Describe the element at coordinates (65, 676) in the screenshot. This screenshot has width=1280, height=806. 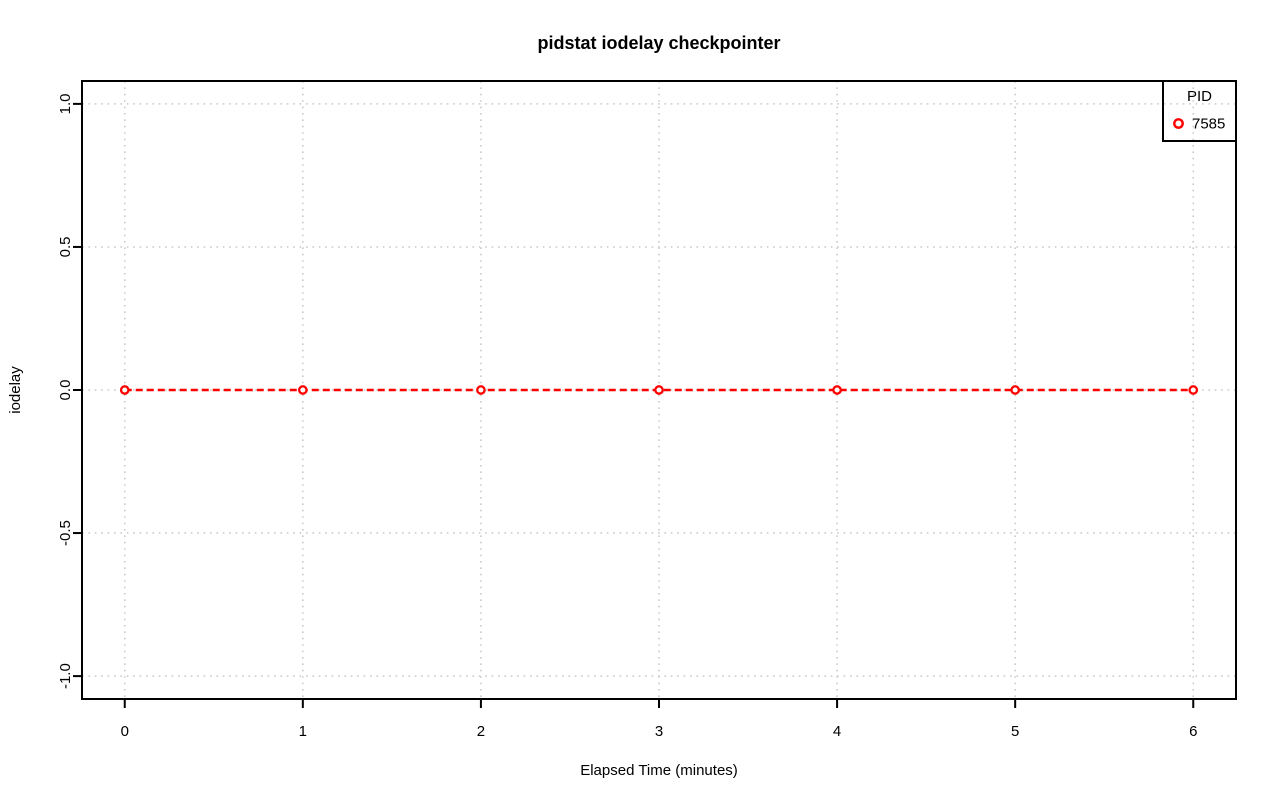
I see `y-tick-label-4: -1.0` at that location.